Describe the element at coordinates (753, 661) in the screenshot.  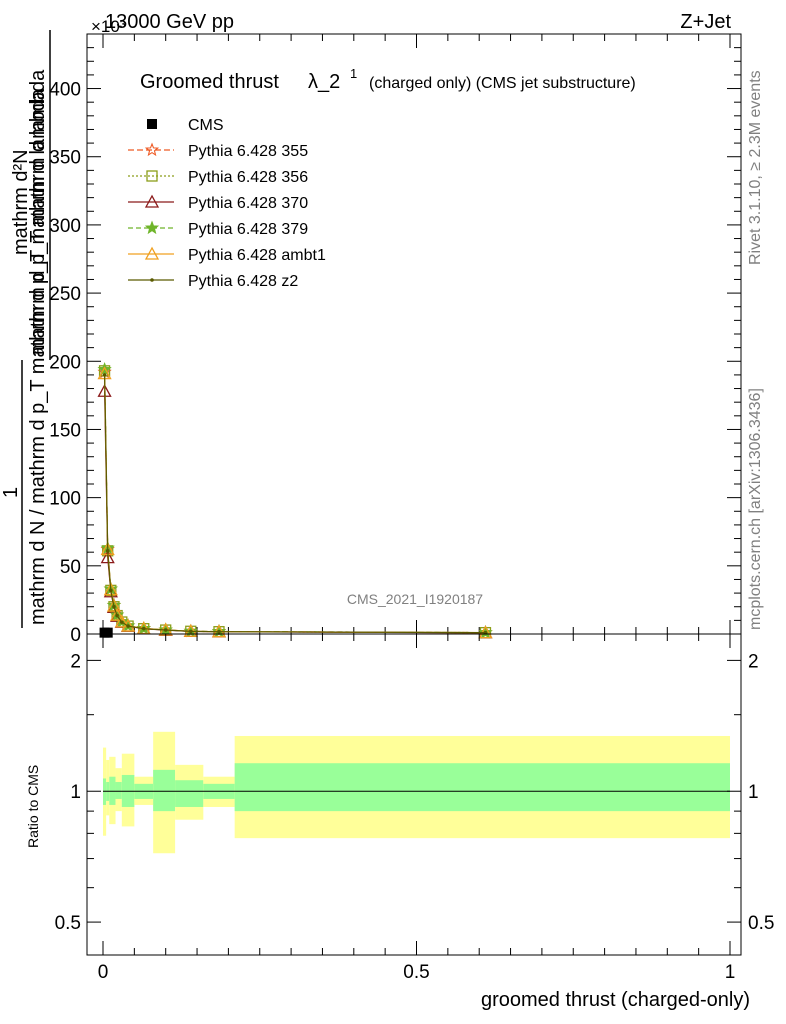
I see `ratio-ytick-label-right: 2` at that location.